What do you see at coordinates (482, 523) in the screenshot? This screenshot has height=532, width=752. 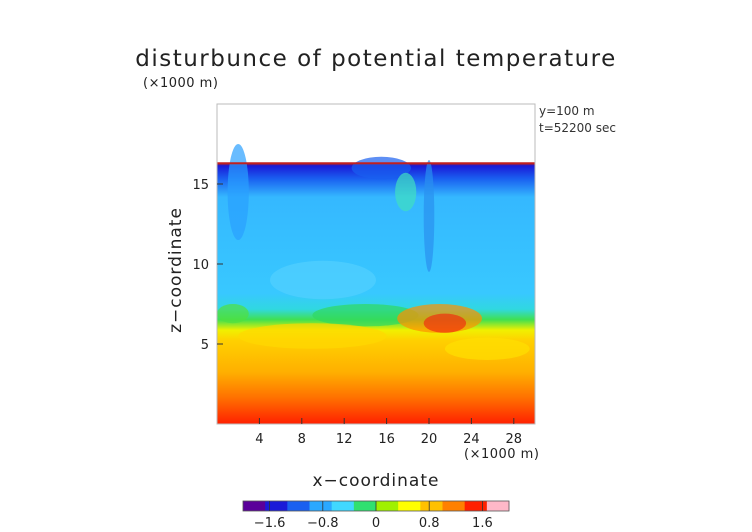 I see `colorbar-tick-label: 1.6` at bounding box center [482, 523].